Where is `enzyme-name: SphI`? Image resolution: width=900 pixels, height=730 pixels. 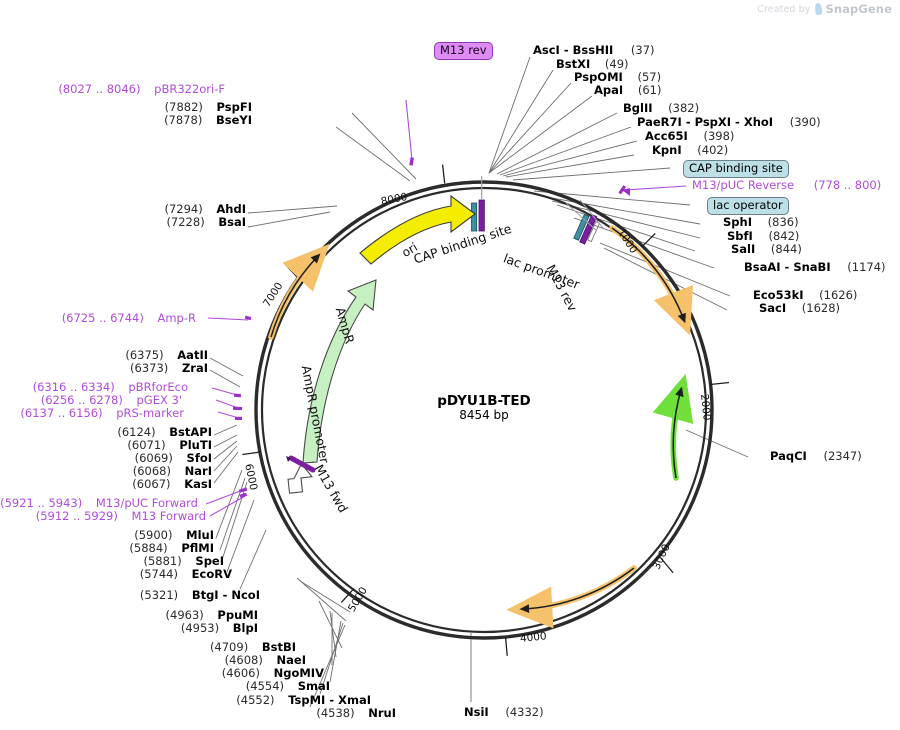
enzyme-name: SphI is located at coordinates (737, 222).